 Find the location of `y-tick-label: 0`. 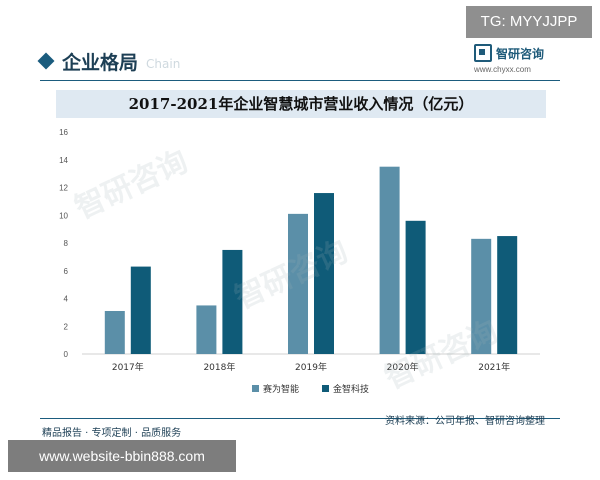

y-tick-label: 0 is located at coordinates (66, 354).